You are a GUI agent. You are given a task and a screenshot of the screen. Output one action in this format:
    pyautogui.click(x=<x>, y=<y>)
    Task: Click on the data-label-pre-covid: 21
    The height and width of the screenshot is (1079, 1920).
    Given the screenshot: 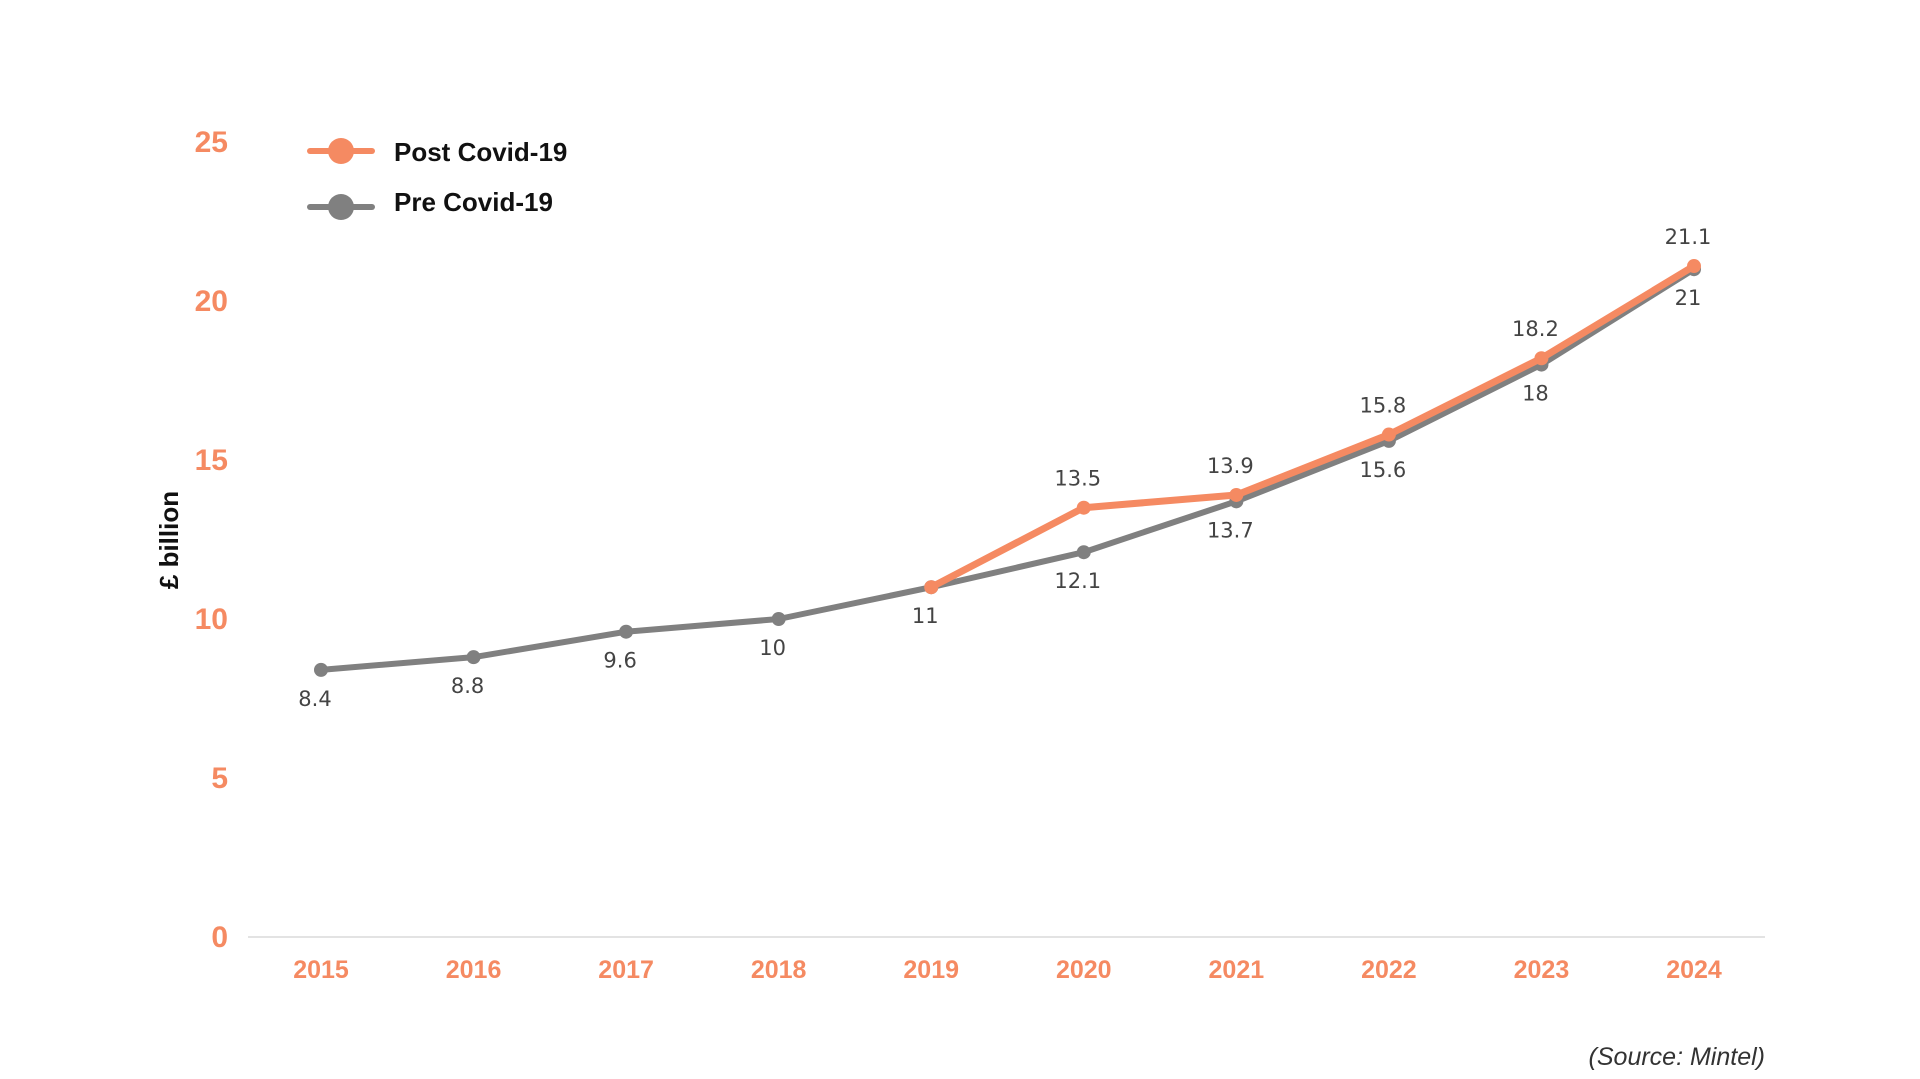 What is the action you would take?
    pyautogui.click(x=1688, y=298)
    